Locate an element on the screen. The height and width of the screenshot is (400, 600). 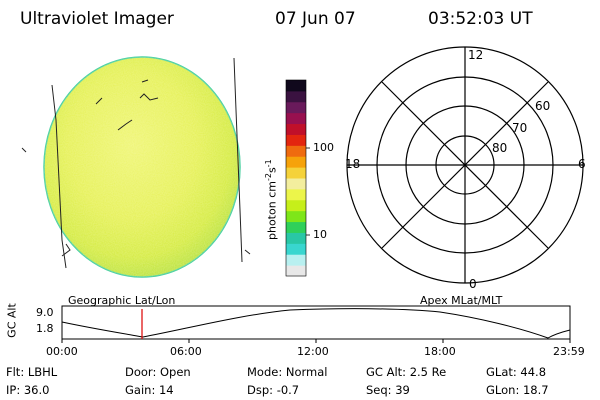
mlt-label-18: 18 is located at coordinates (353, 164).